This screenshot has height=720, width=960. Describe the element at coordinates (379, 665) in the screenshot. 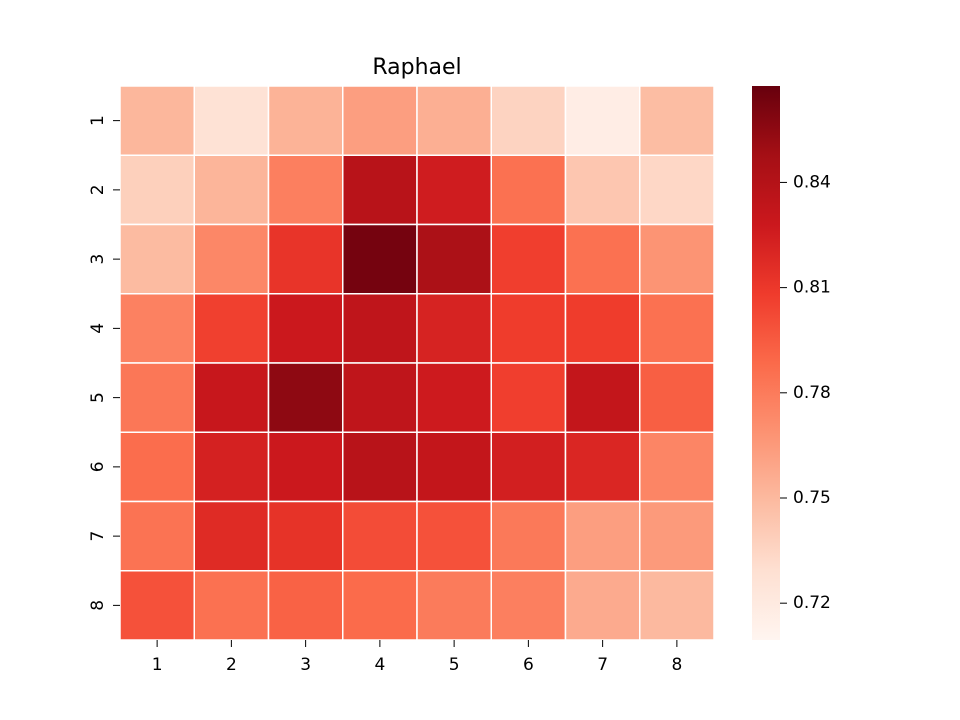

I see `x-tick-label: 4` at that location.